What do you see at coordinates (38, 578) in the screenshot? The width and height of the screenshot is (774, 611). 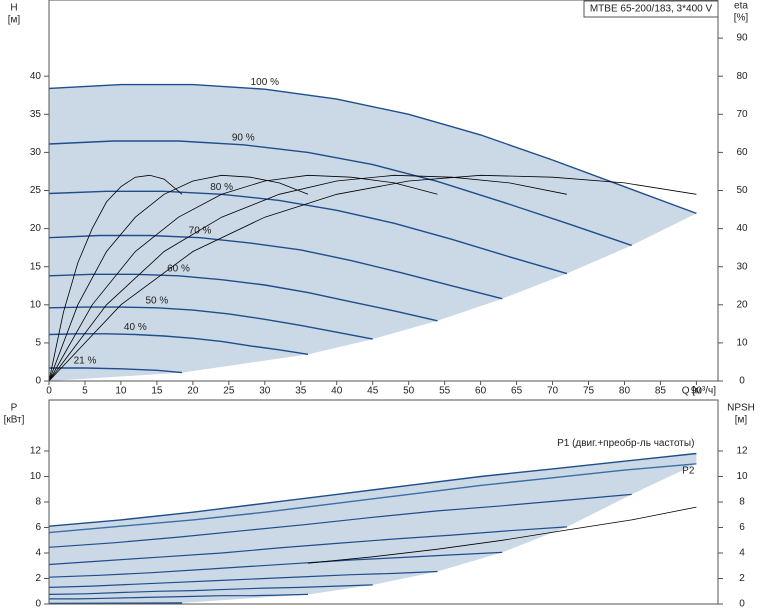 I see `y-tick-label: 2` at bounding box center [38, 578].